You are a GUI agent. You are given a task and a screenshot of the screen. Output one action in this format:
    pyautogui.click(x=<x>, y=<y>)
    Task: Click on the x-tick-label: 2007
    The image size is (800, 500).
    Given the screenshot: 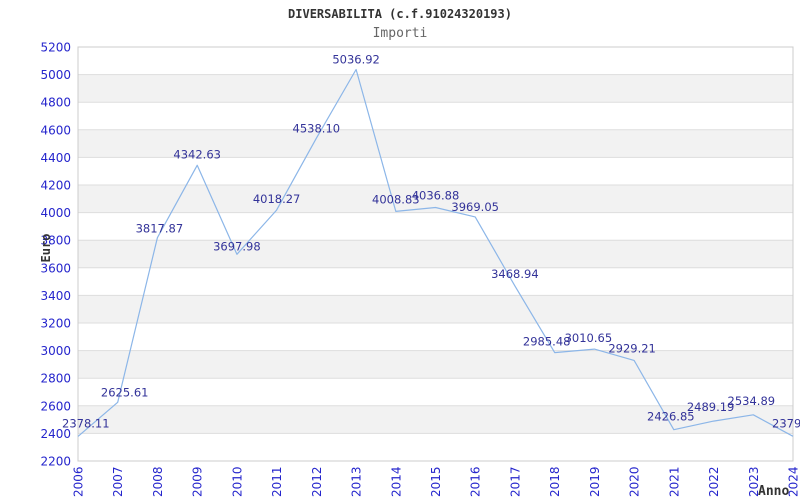 What is the action you would take?
    pyautogui.click(x=118, y=481)
    